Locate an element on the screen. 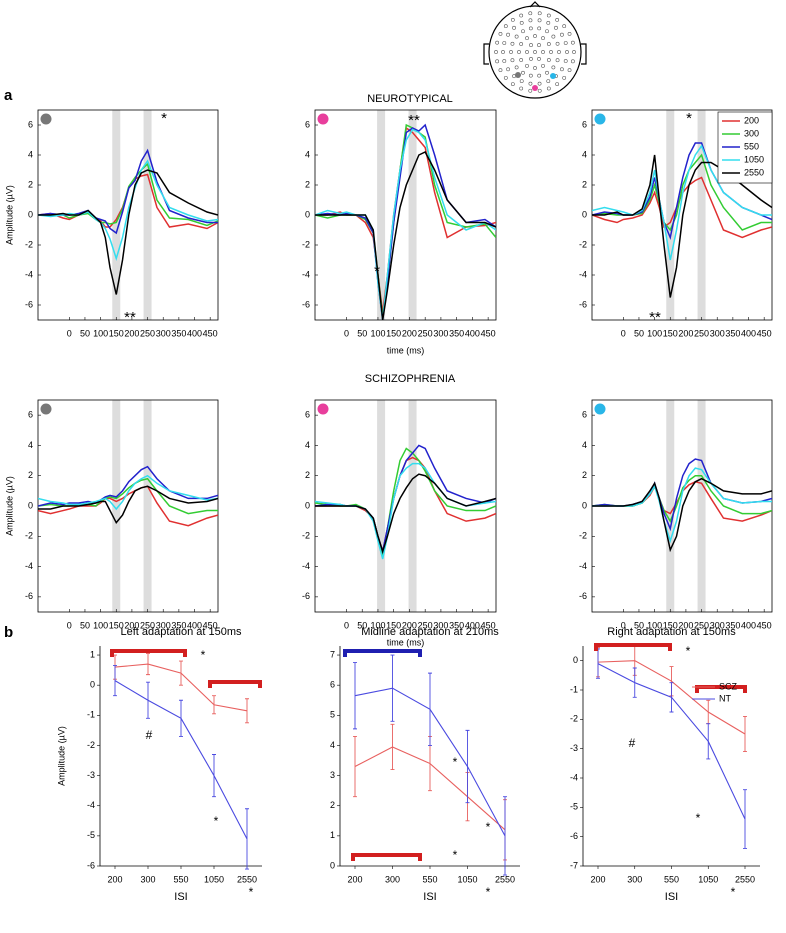  x-axis-label: ISI is located at coordinates (671, 897).